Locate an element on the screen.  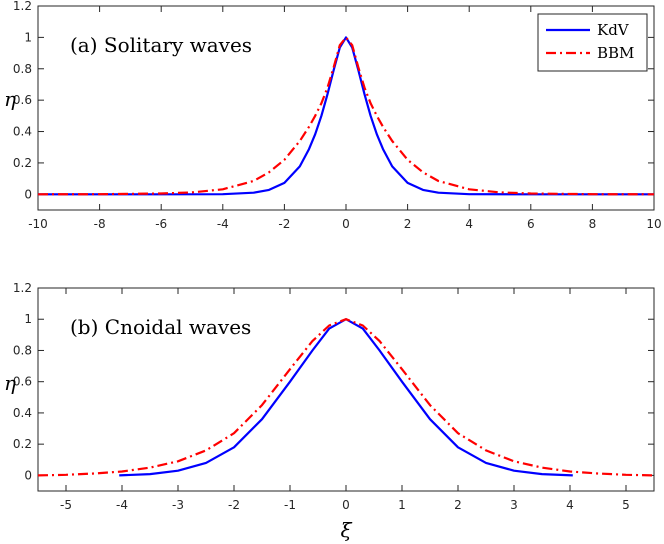
panel-b-ylabel: η is located at coordinates (10, 383).